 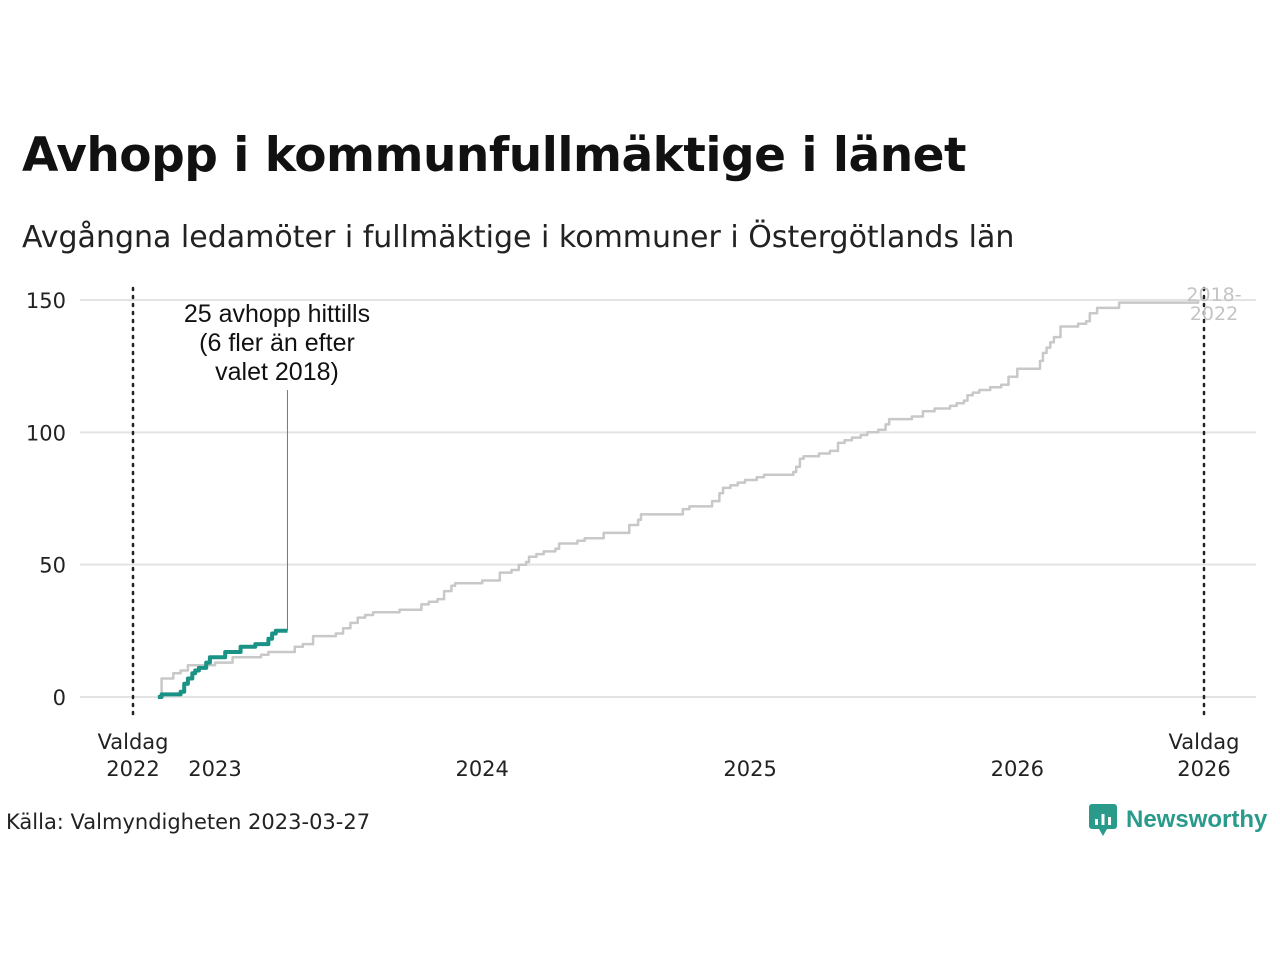 I want to click on x-tick-label: 2023, so click(x=214, y=769).